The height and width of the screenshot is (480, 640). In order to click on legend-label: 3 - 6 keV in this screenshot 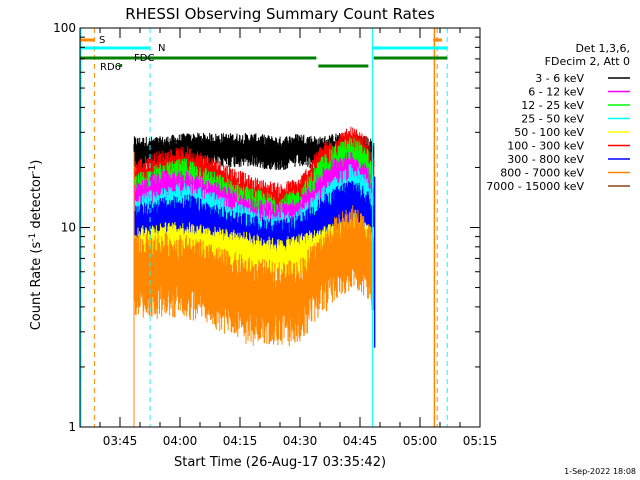, I will do `click(559, 78)`.